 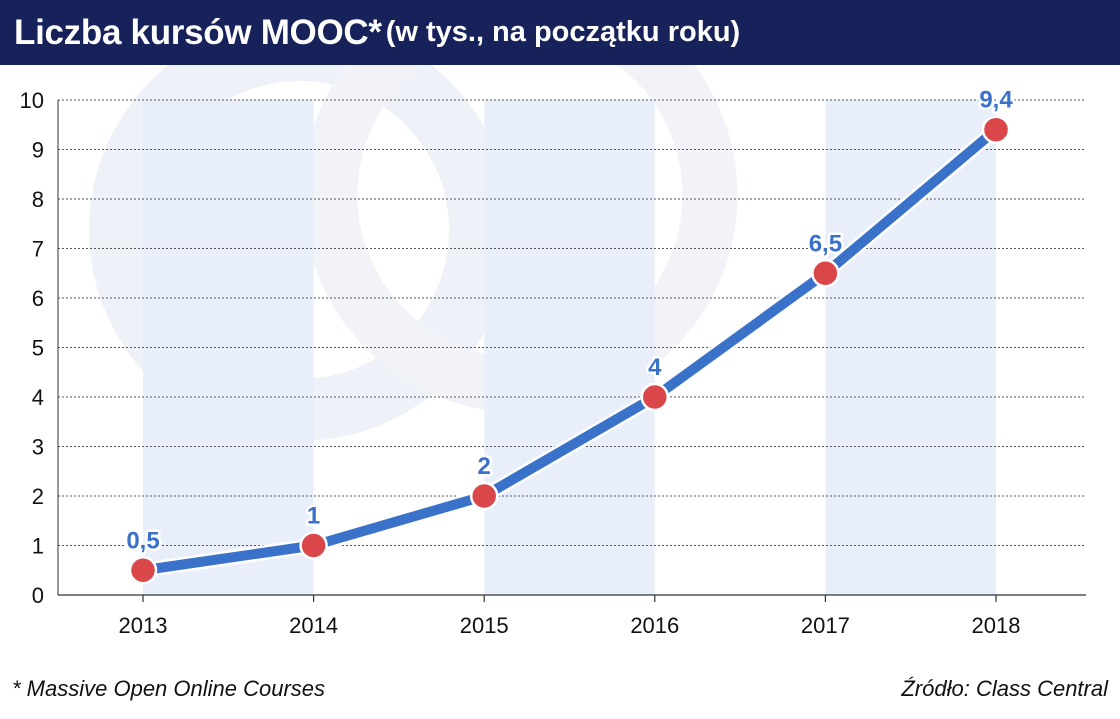 What do you see at coordinates (313, 625) in the screenshot?
I see `x-tick-label: 2014` at bounding box center [313, 625].